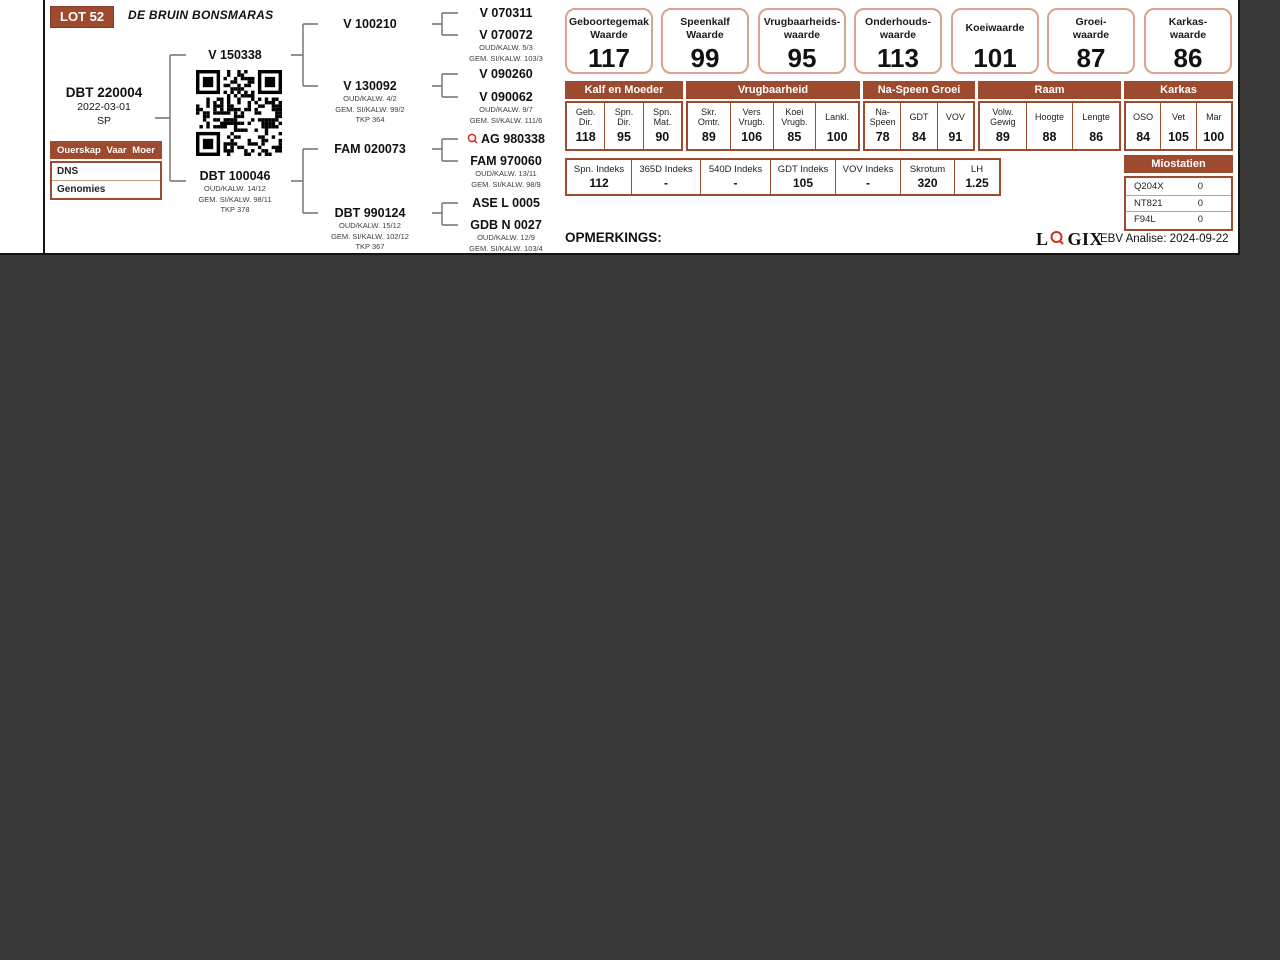 Image resolution: width=1280 pixels, height=960 pixels. I want to click on parentage-col-vaar: Vaar, so click(116, 150).